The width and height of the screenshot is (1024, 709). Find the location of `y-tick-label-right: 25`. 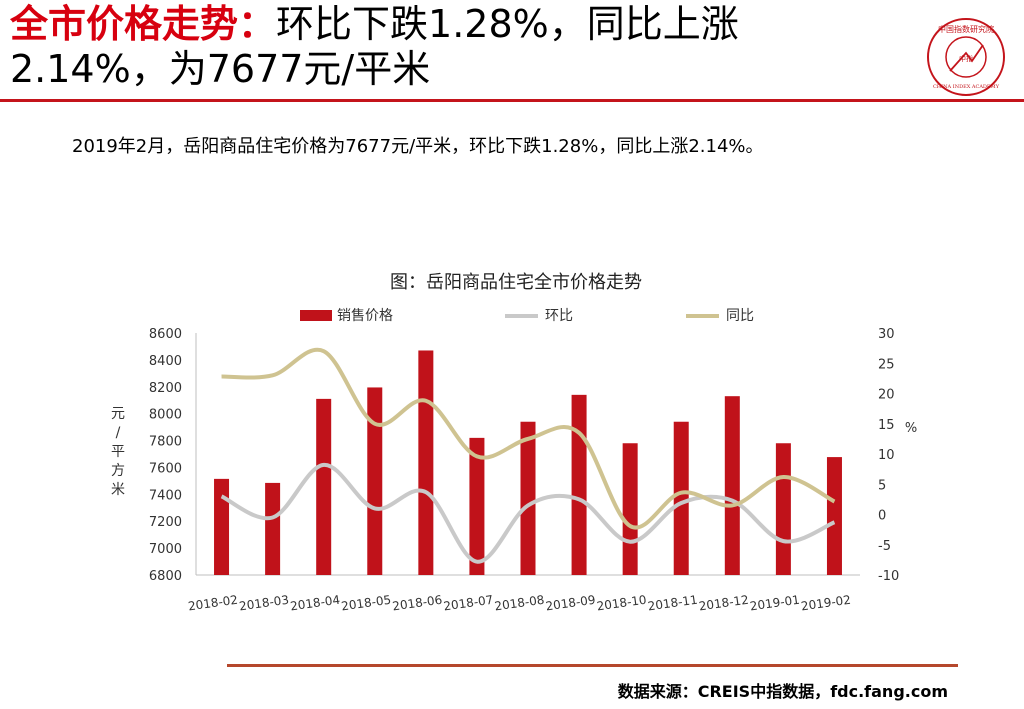

y-tick-label-right: 25 is located at coordinates (886, 364).